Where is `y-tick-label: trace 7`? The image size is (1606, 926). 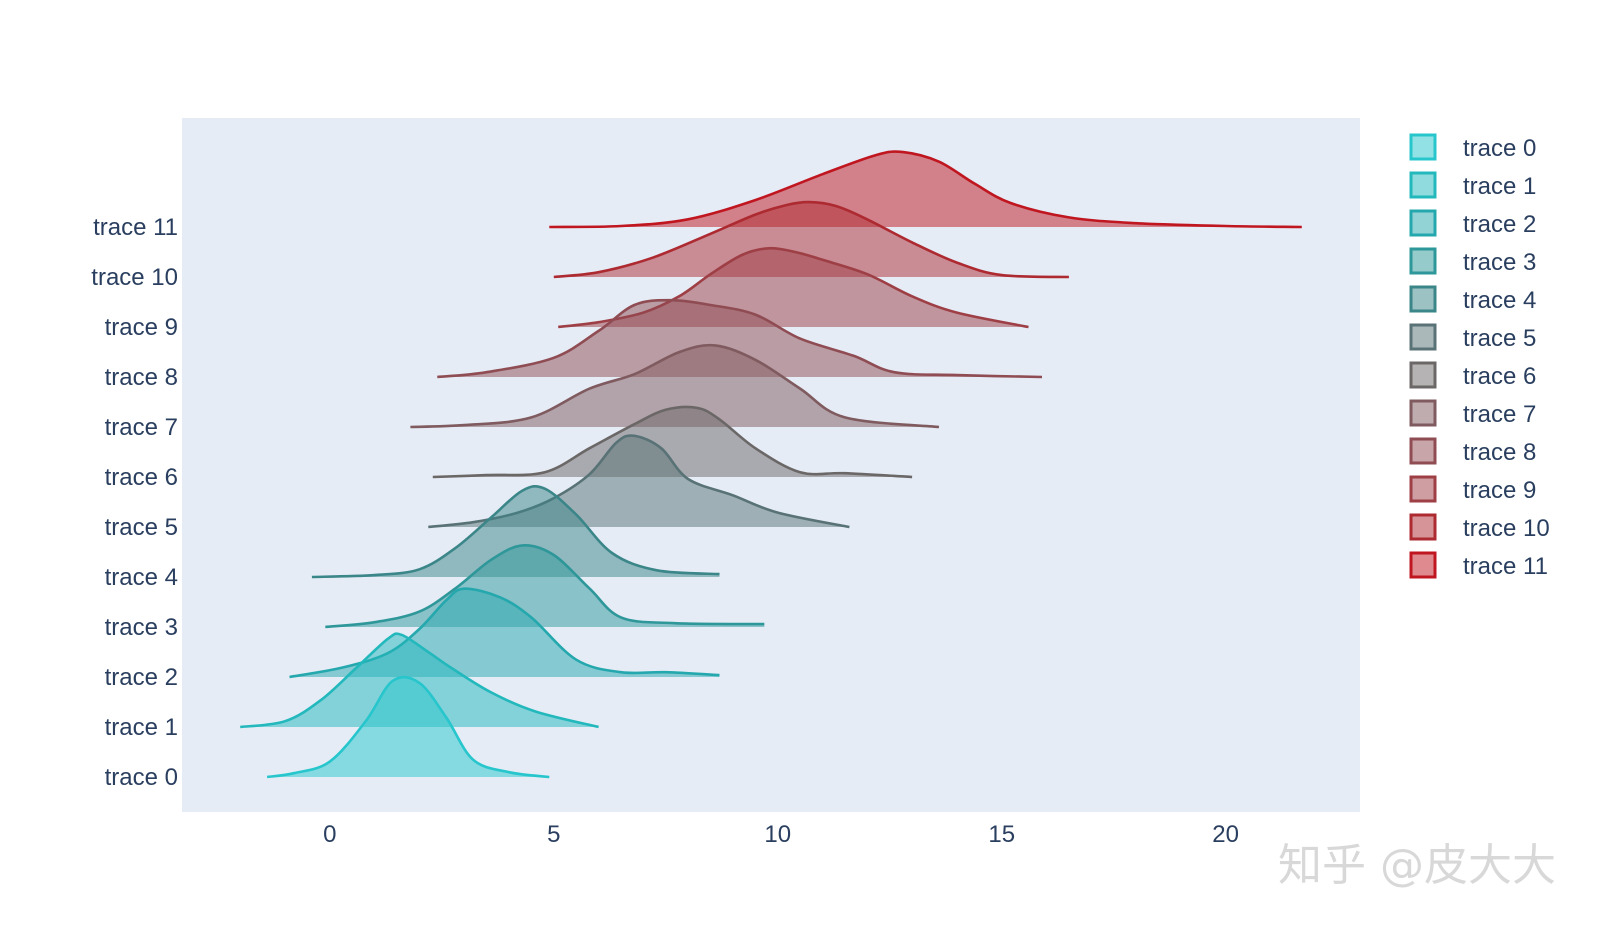
y-tick-label: trace 7 is located at coordinates (141, 427).